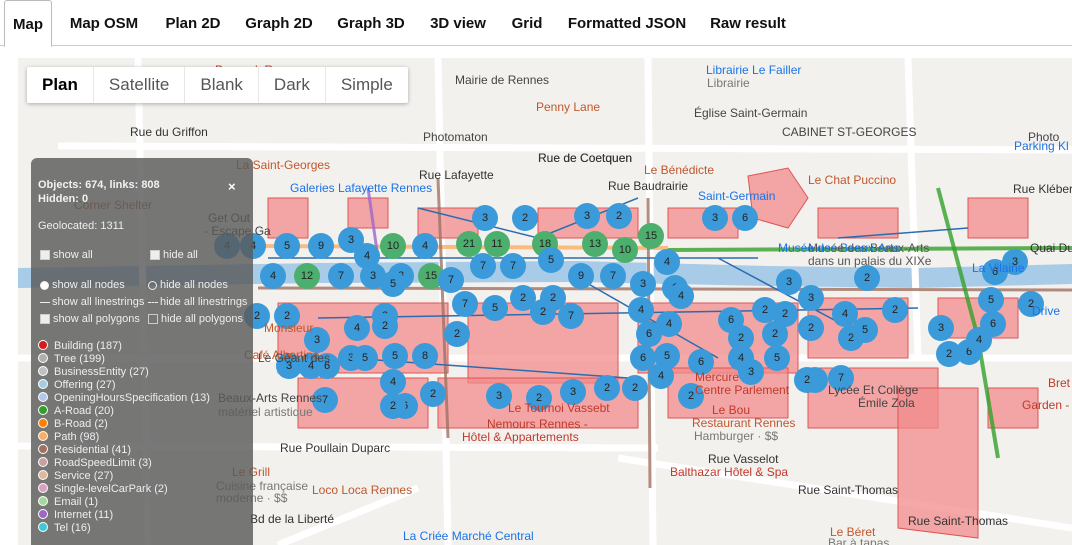  I want to click on cluster-marker: 12, so click(307, 276).